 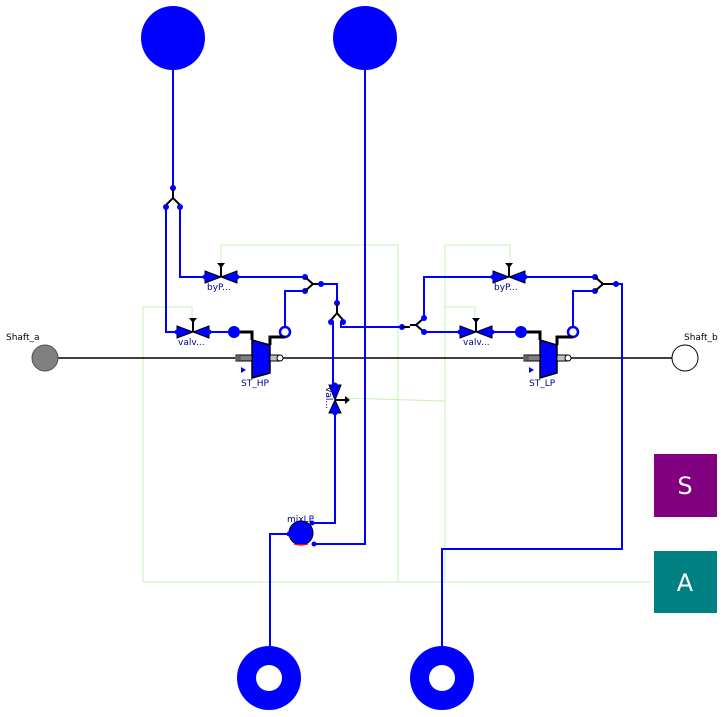 I want to click on lp-outlet-mixer, so click(x=605, y=284).